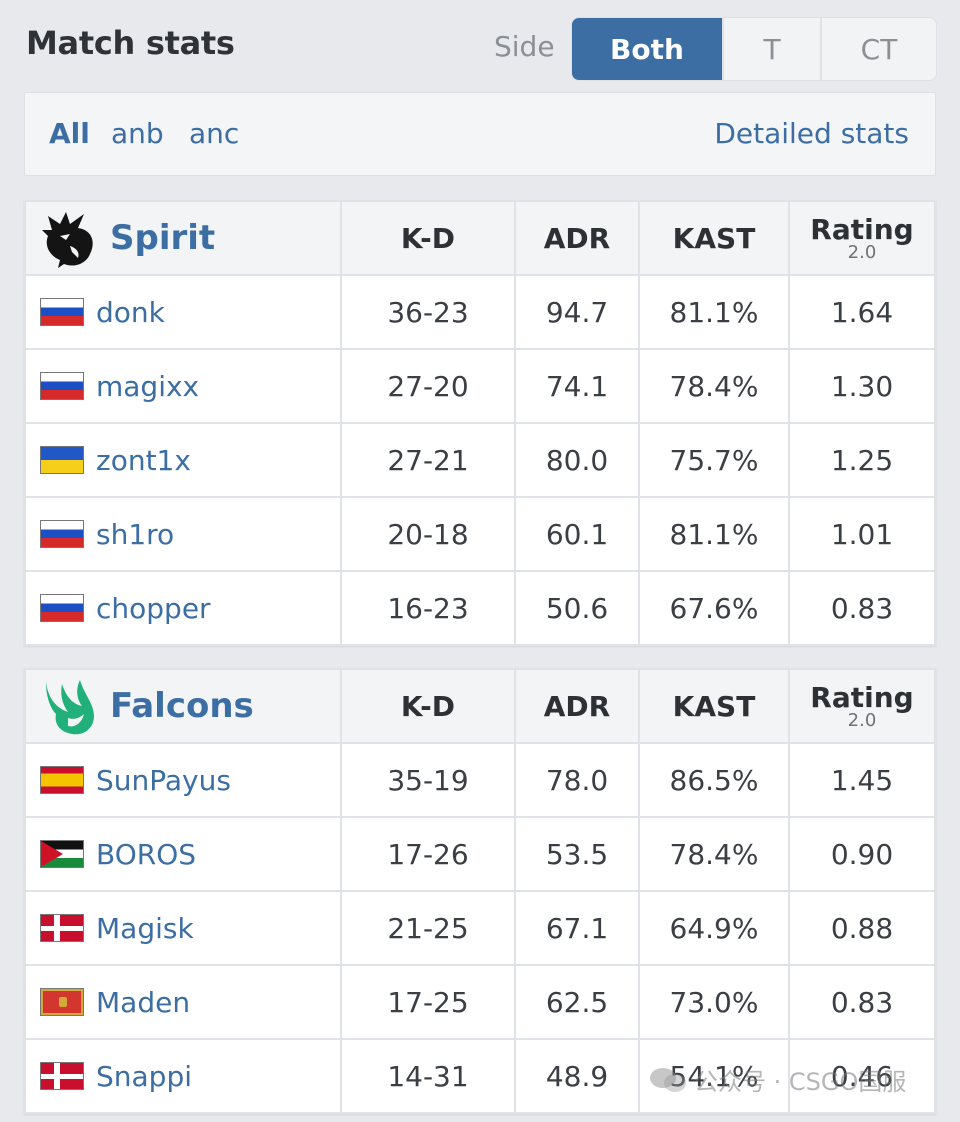 This screenshot has width=960, height=1122. I want to click on rating-cell: 1.01, so click(862, 534).